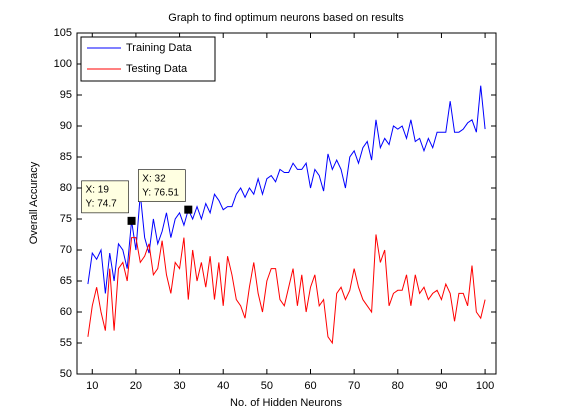 The image size is (561, 420). Describe the element at coordinates (34, 202) in the screenshot. I see `y-axis-label: Overall Accuracy` at that location.